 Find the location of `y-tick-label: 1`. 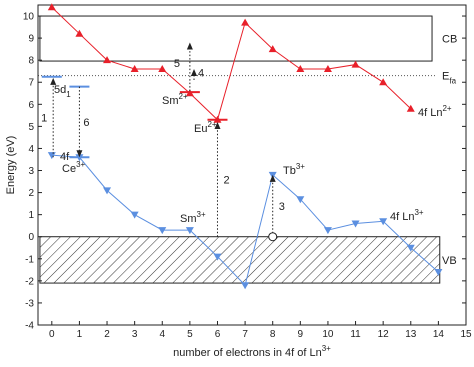

y-tick-label: 1 is located at coordinates (31, 215).